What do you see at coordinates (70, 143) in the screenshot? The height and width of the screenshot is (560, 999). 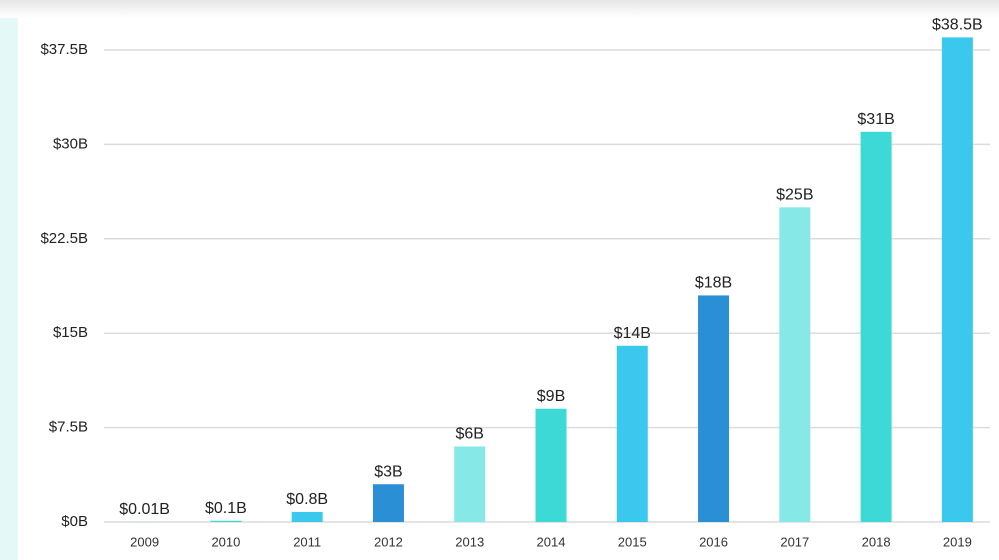 I see `y-tick-label: $30B` at bounding box center [70, 143].